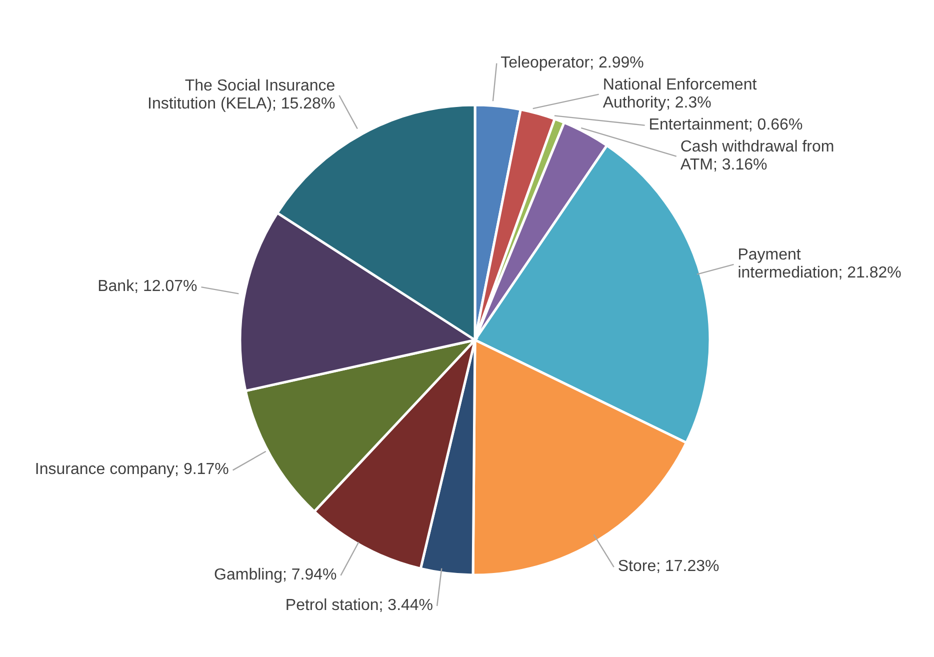 This screenshot has width=934, height=657. Describe the element at coordinates (242, 95) in the screenshot. I see `slice-label: The Social Insurance Institution (KELA); 15.28%` at that location.